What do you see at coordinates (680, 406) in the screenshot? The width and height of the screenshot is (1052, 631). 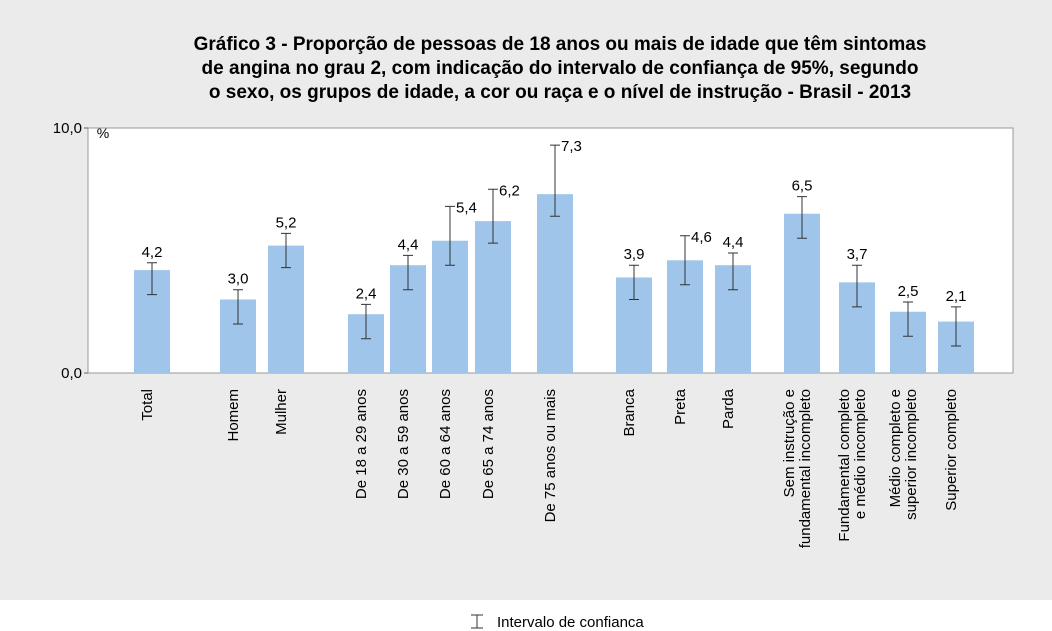 I see `x-tick-label: Preta` at bounding box center [680, 406].